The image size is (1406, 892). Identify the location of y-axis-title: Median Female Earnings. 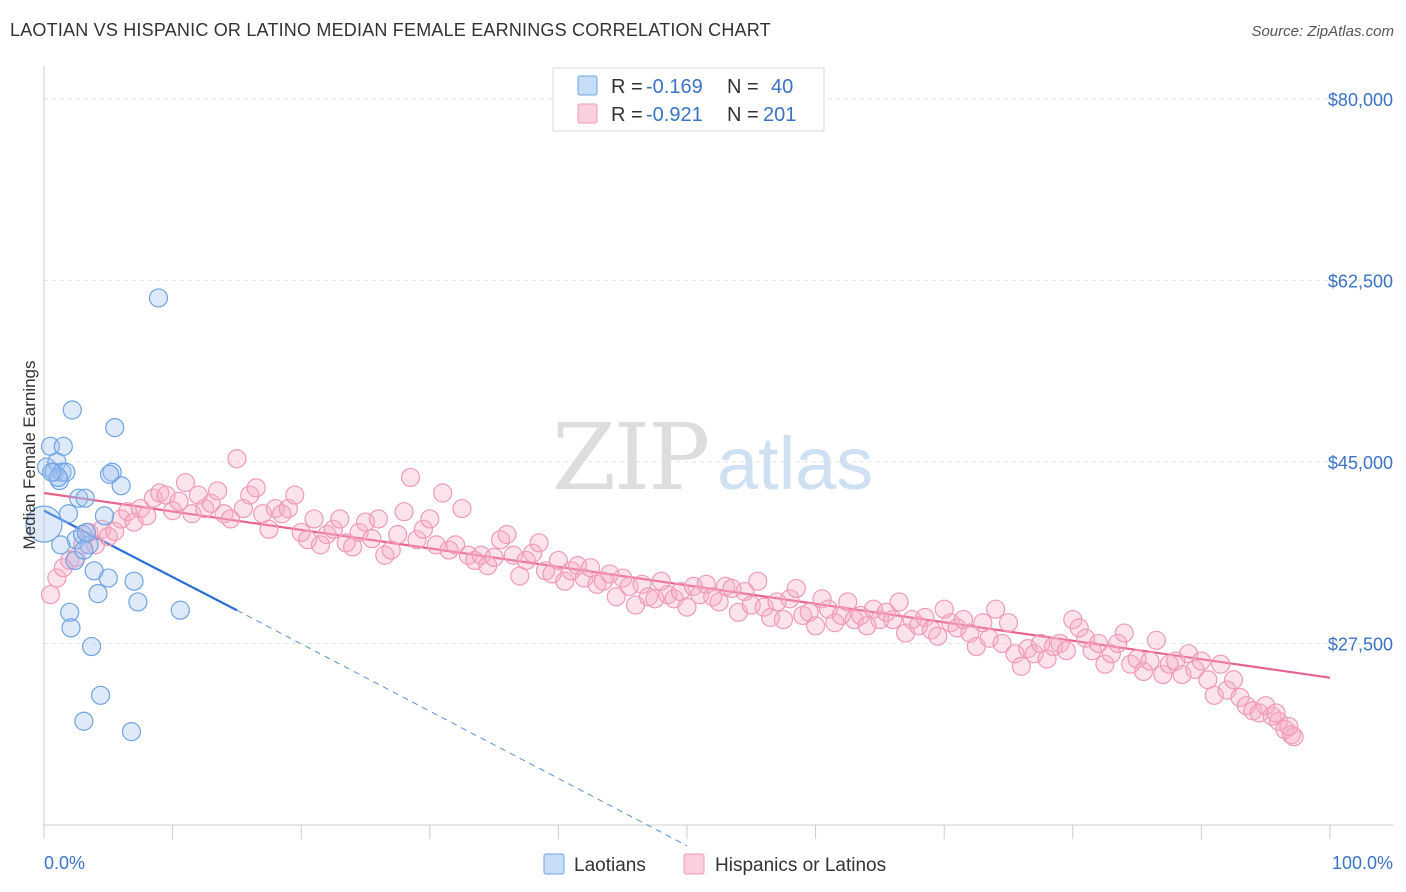
(29, 455).